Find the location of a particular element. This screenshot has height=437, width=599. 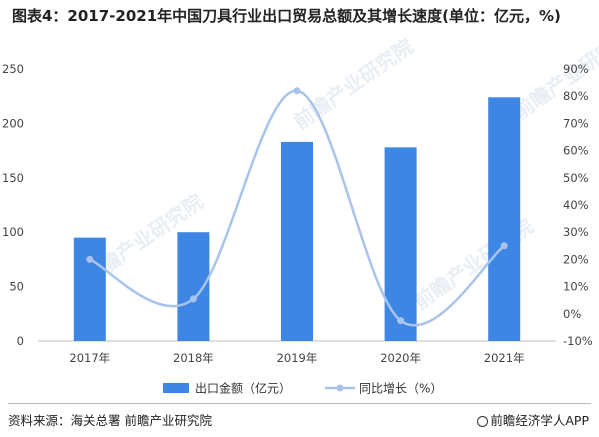

y-right-tick-label: 60% is located at coordinates (576, 151).